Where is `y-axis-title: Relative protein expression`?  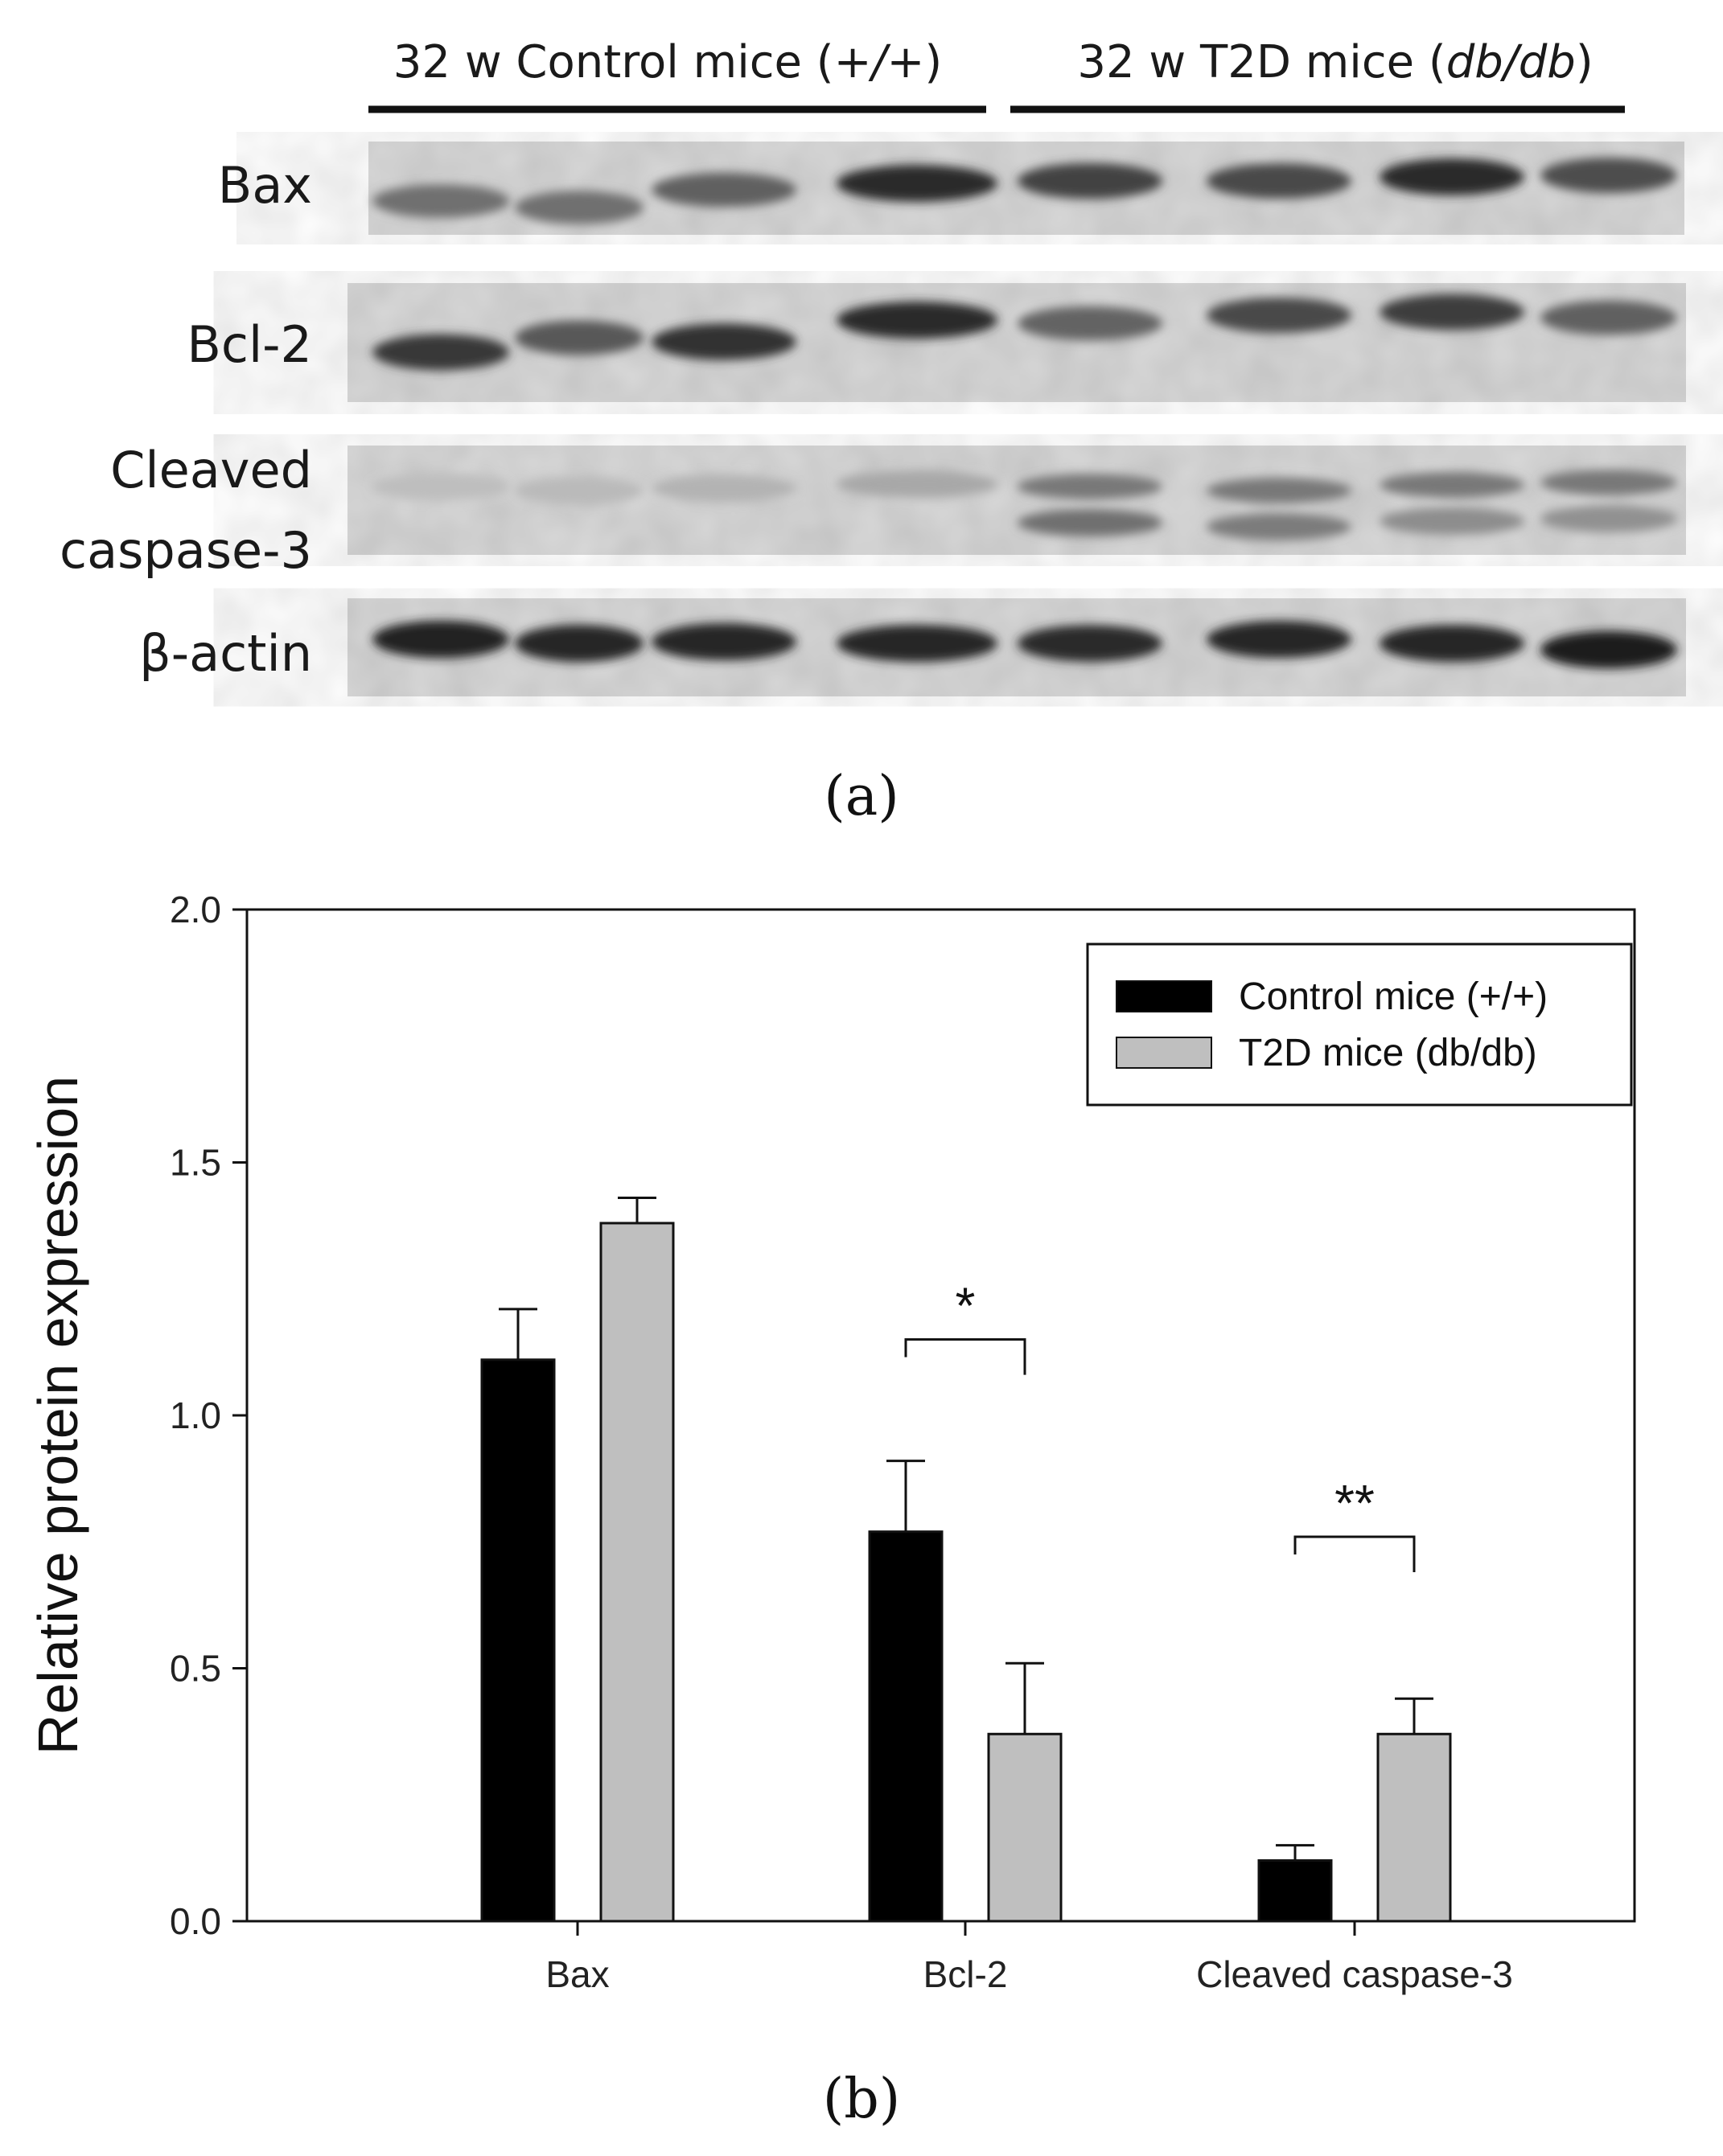 y-axis-title: Relative protein expression is located at coordinates (58, 1415).